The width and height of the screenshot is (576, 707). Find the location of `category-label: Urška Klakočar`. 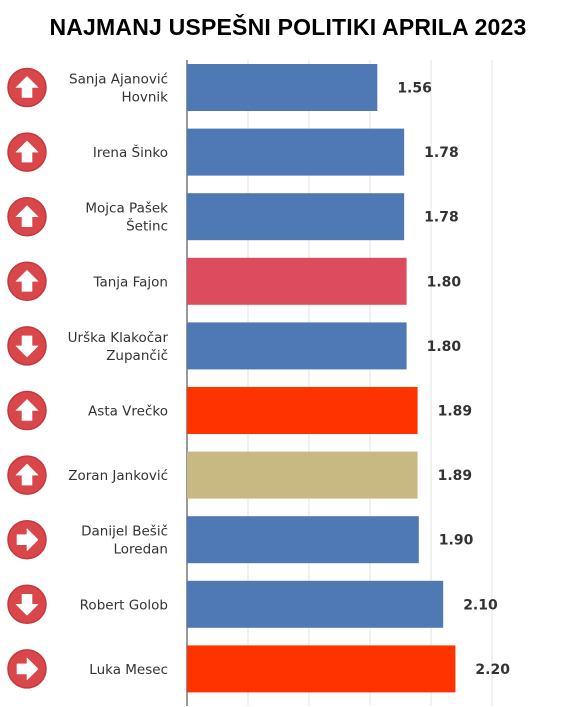

category-label: Urška Klakočar is located at coordinates (118, 338).